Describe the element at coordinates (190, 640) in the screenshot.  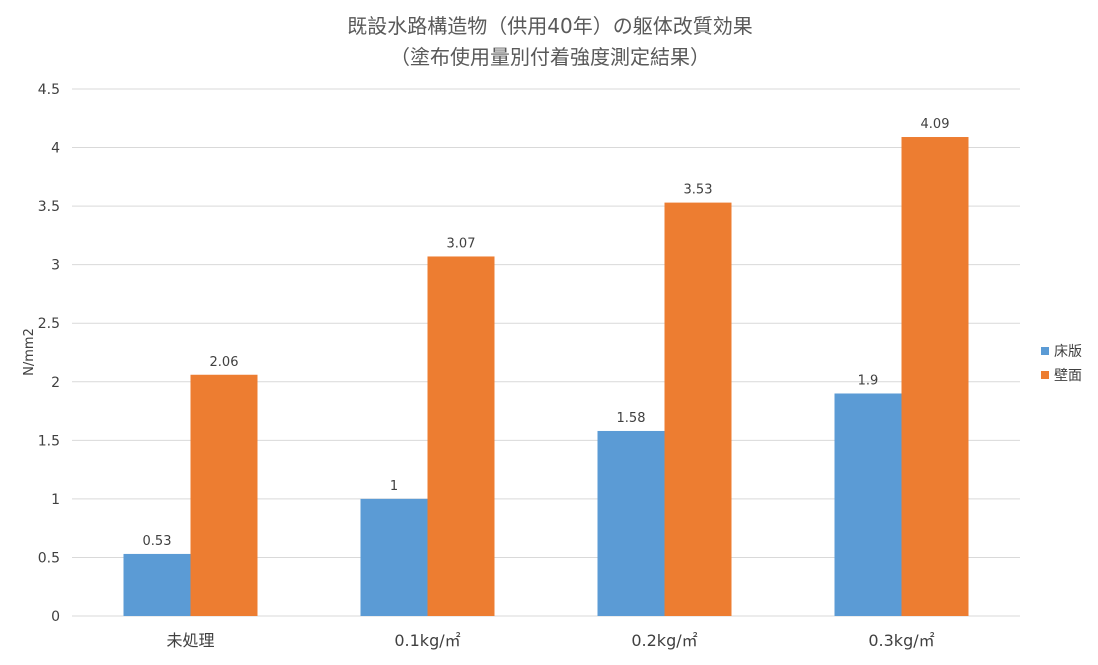
I see `x-category-label: 未処理` at that location.